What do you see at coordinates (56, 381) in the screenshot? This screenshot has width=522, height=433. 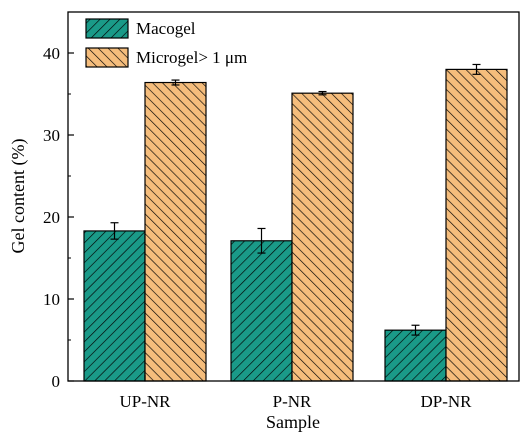 I see `y-tick-label: 0` at bounding box center [56, 381].